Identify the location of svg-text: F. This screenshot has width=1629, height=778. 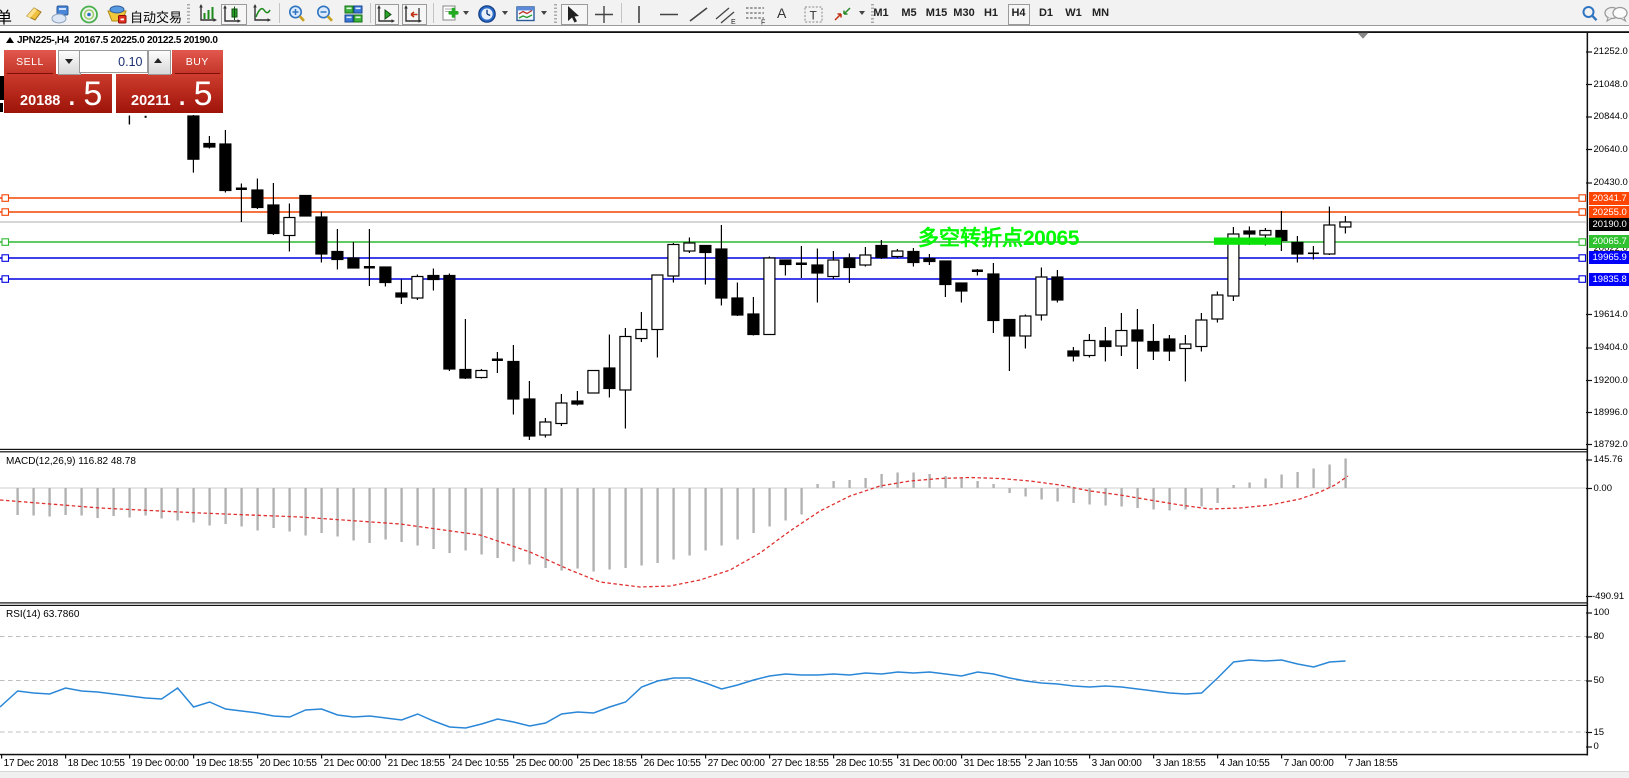
(763, 22).